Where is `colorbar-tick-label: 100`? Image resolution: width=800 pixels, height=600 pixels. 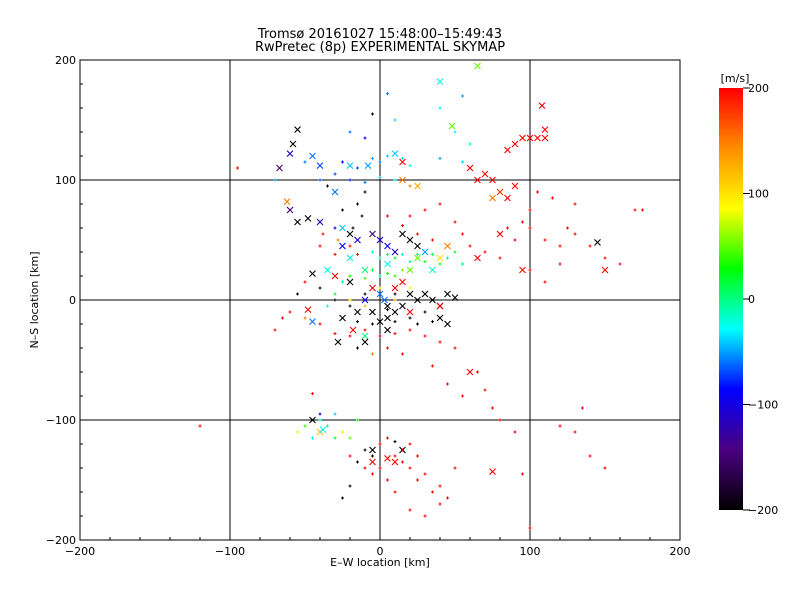 colorbar-tick-label: 100 is located at coordinates (758, 194).